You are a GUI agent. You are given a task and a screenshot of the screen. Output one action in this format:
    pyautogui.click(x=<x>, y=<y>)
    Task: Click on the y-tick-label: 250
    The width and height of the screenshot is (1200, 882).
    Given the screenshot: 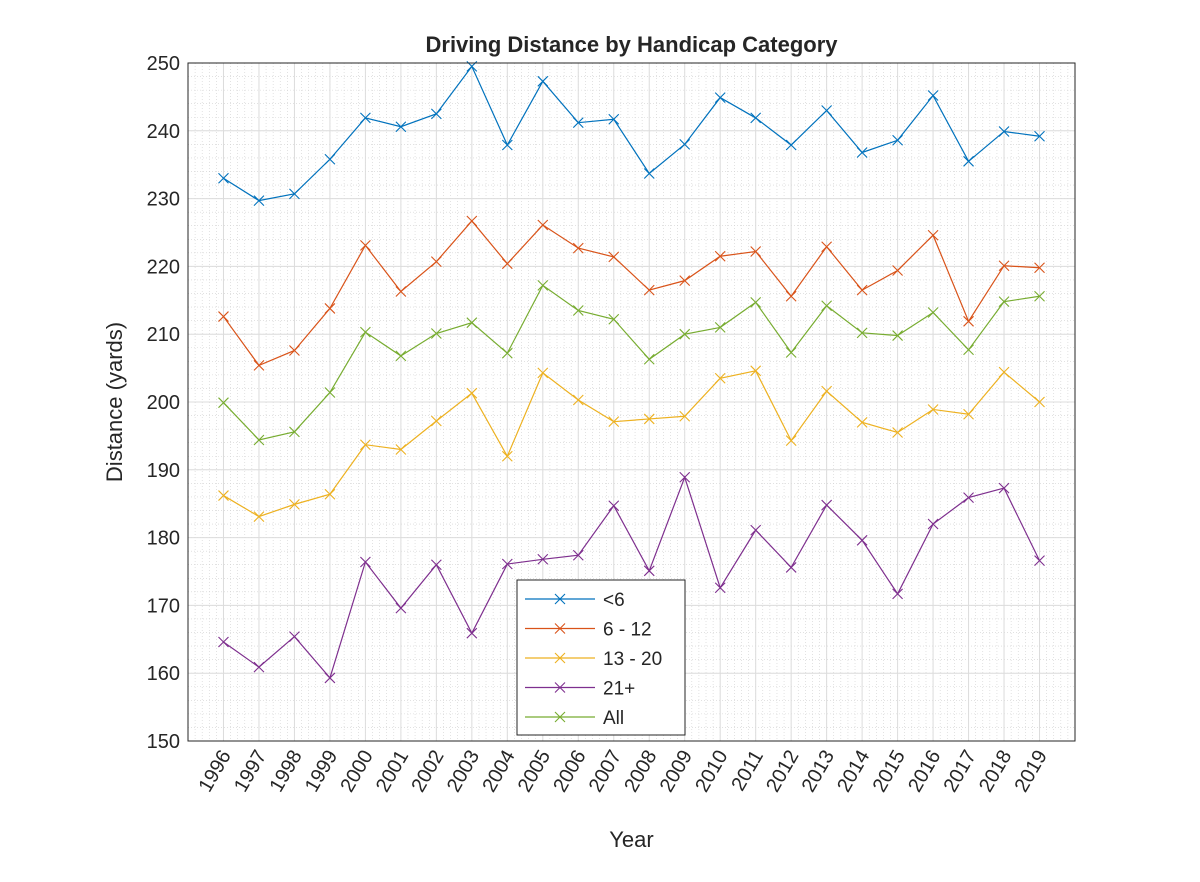 What is the action you would take?
    pyautogui.click(x=163, y=64)
    